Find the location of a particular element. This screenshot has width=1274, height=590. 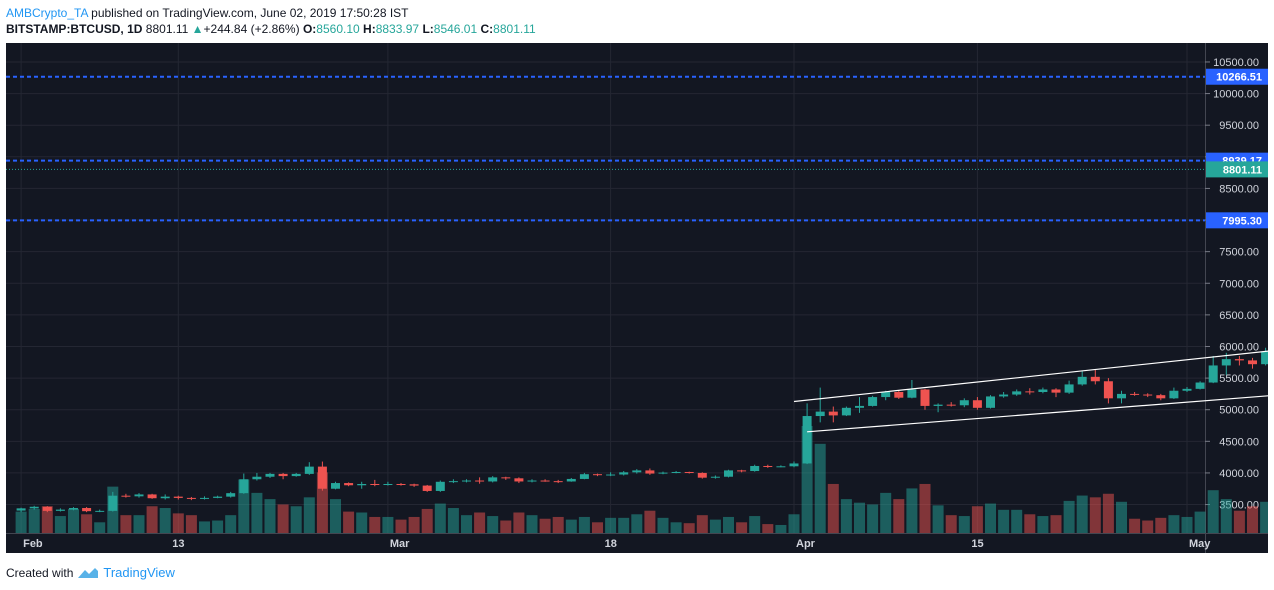

tradingview-brand-link: TradingView is located at coordinates (139, 572).